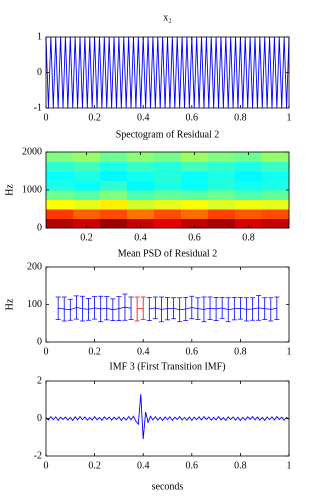 The height and width of the screenshot is (499, 320). I want to click on panel-title: IMF 3 (First Transition IMF), so click(167, 366).